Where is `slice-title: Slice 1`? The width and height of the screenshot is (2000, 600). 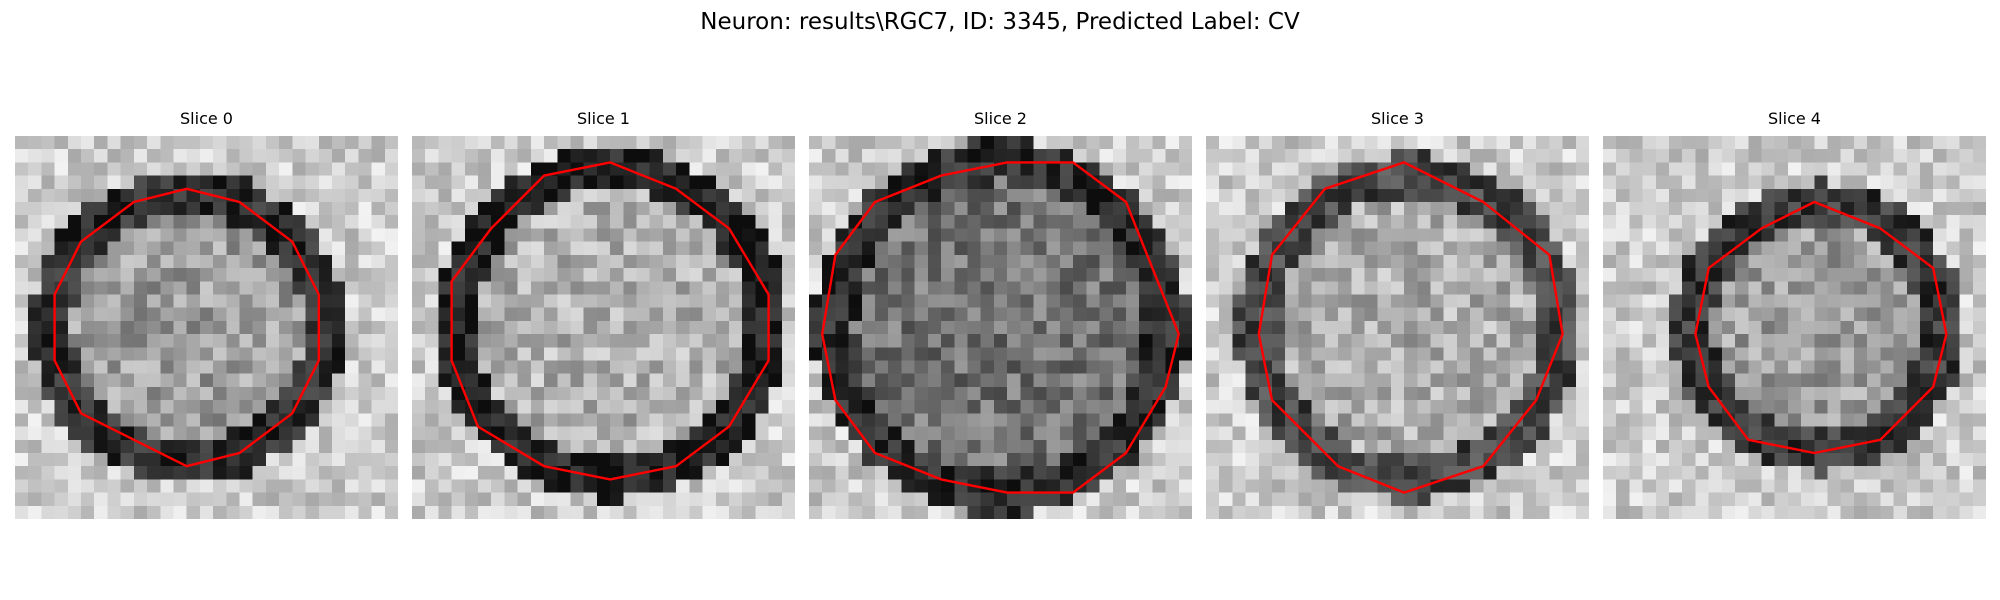
slice-title: Slice 1 is located at coordinates (603, 118).